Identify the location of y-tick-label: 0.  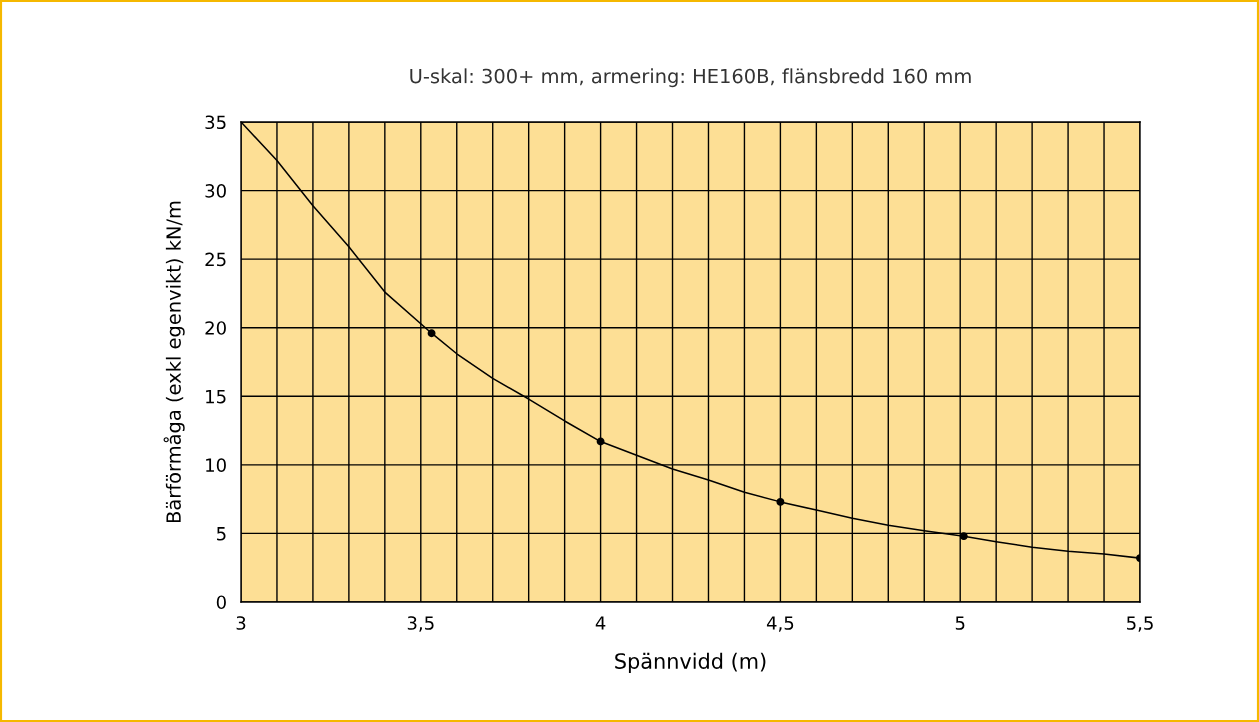
(221, 602).